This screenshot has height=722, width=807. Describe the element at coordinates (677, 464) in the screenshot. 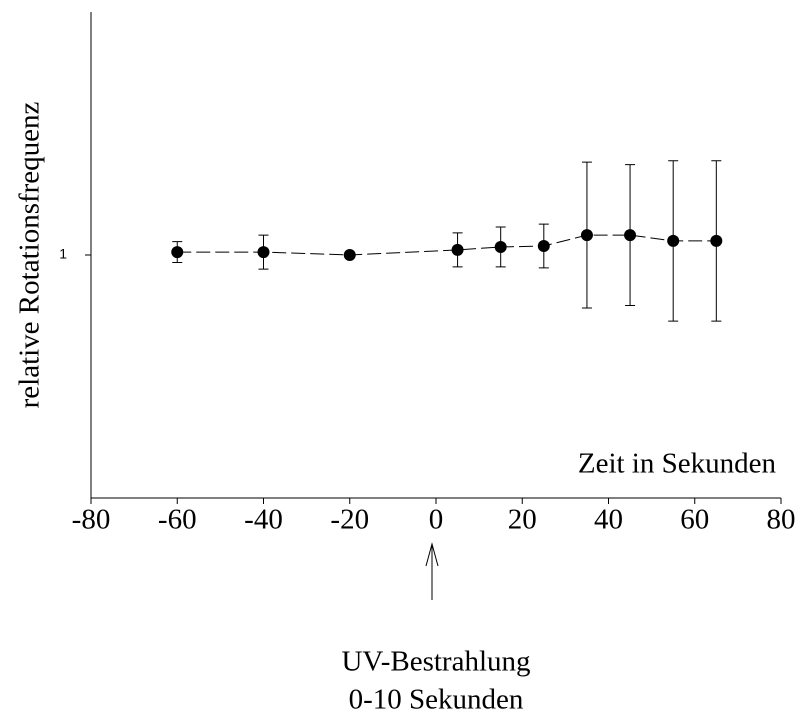

I see `x-axis-label: Zeit in Sekunden` at that location.